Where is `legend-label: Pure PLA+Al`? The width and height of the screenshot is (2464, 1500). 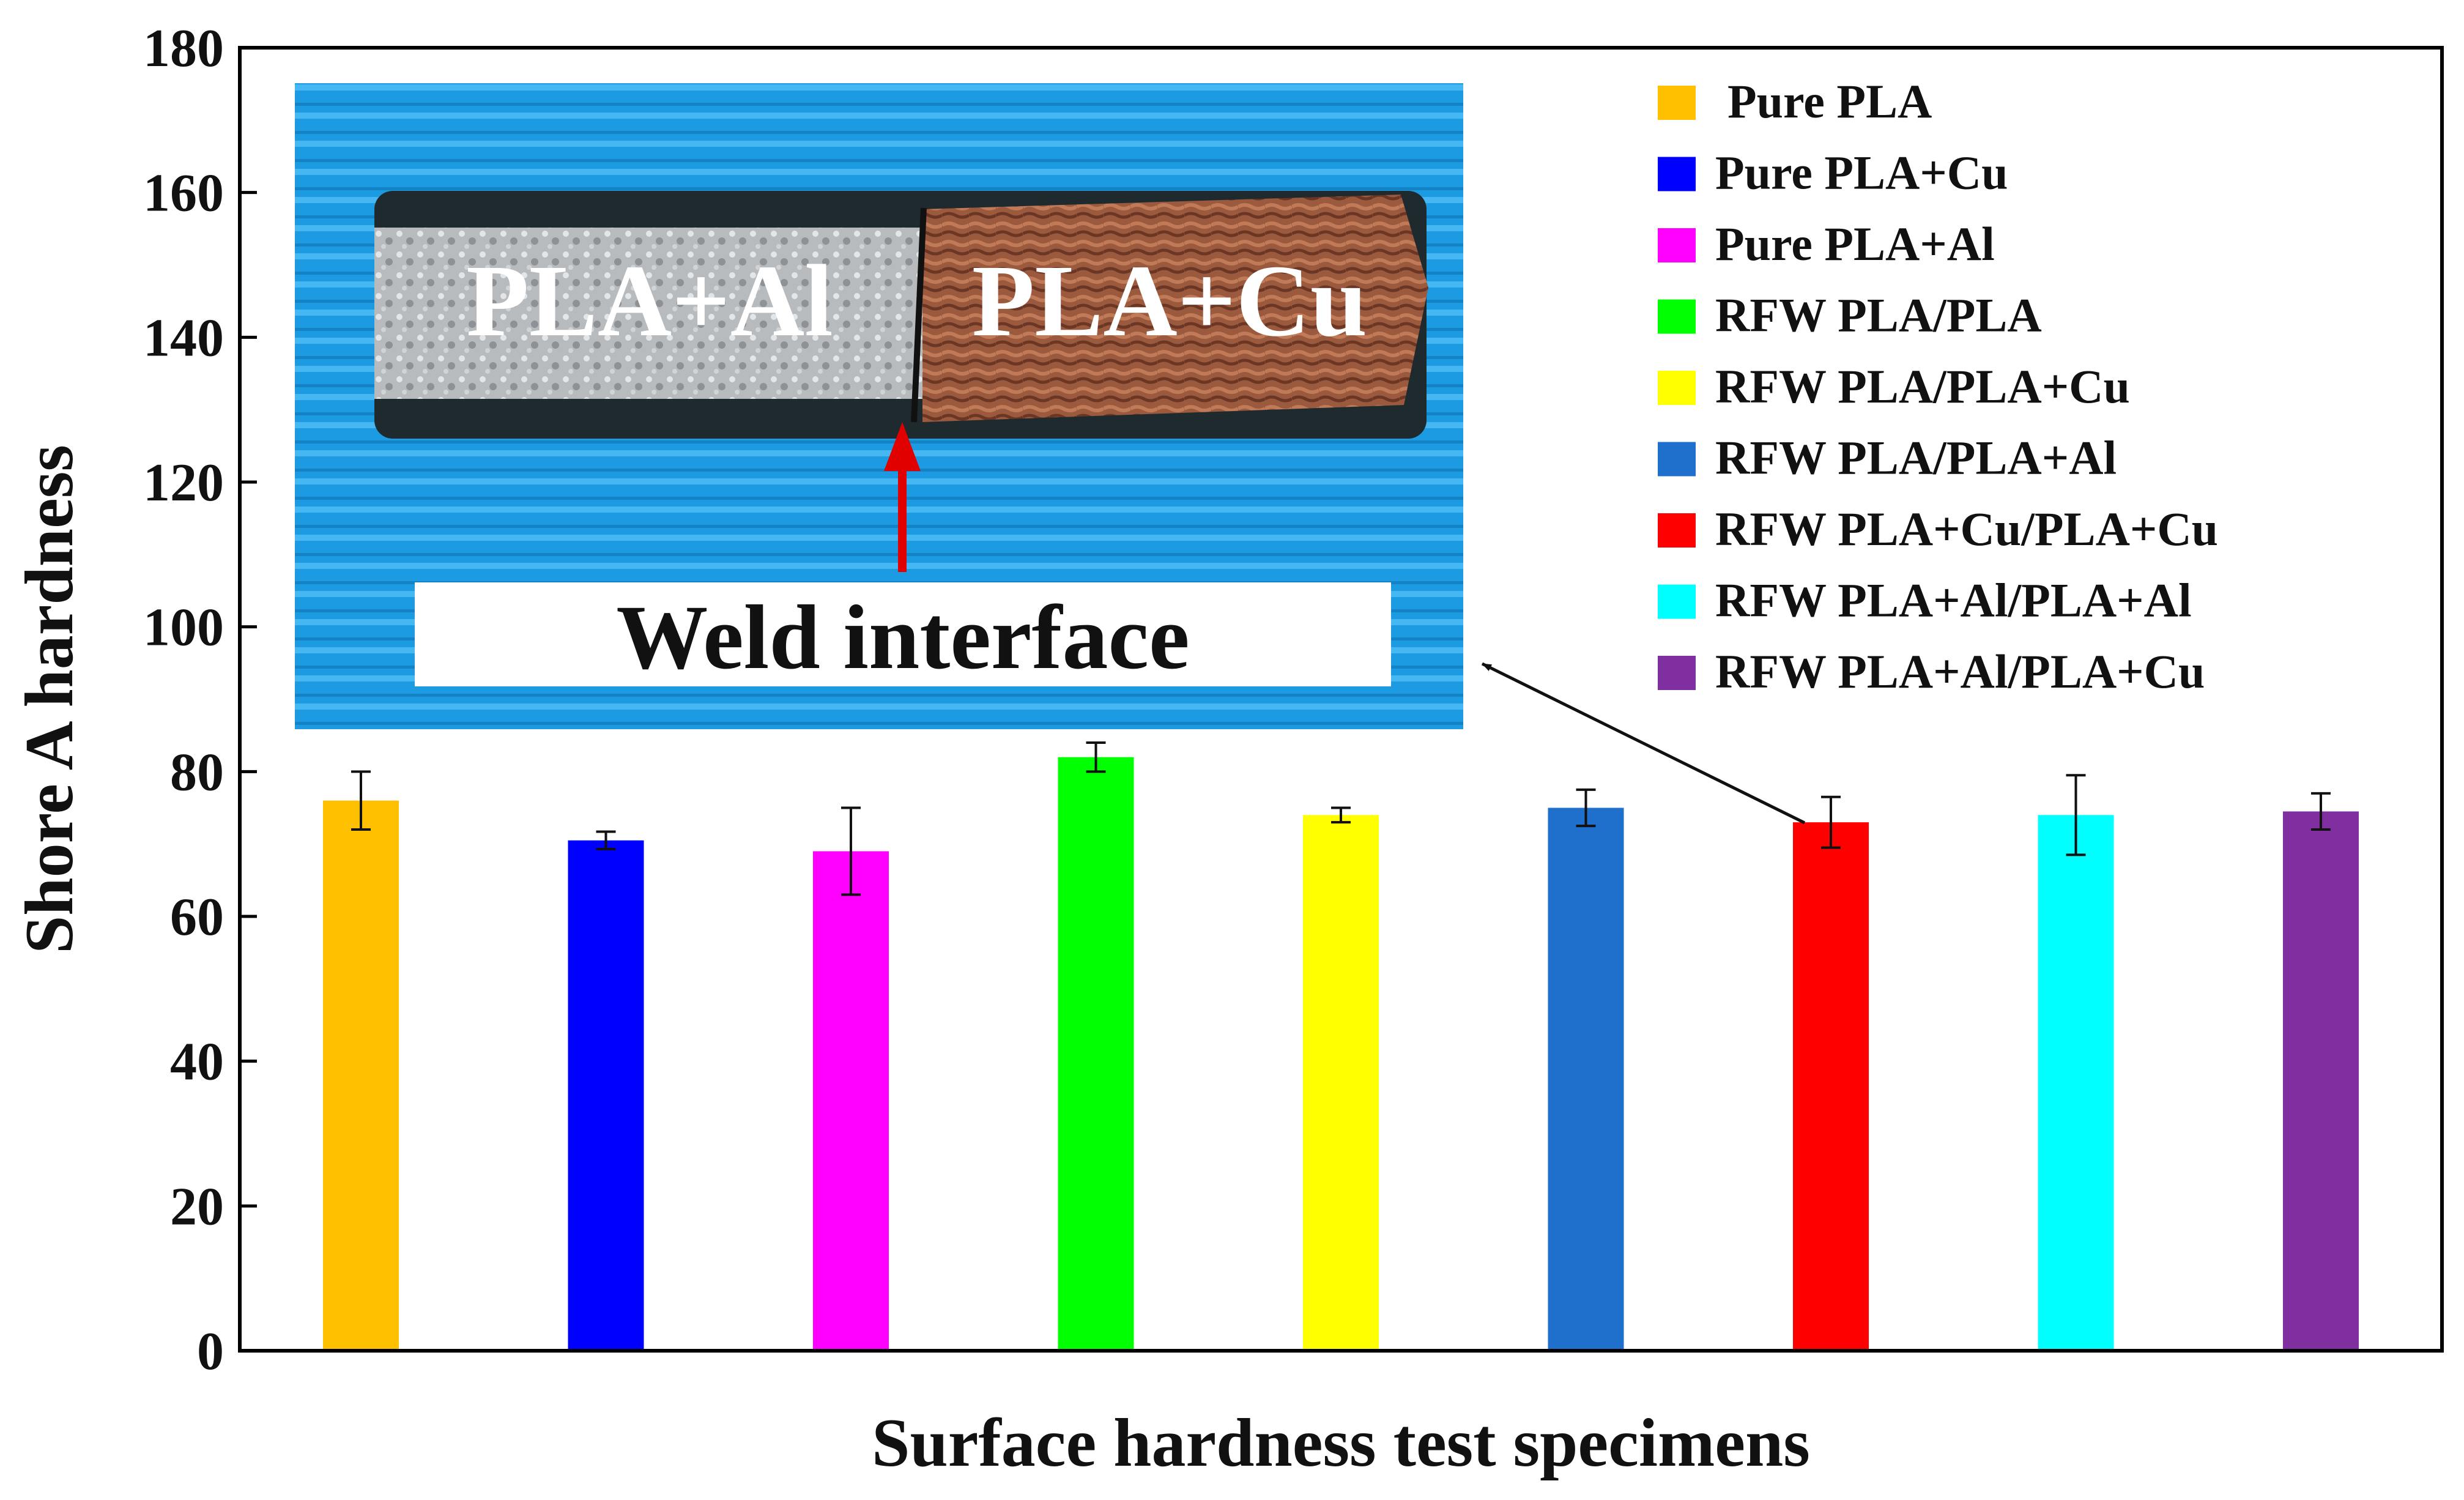
legend-label: Pure PLA+Al is located at coordinates (1855, 243).